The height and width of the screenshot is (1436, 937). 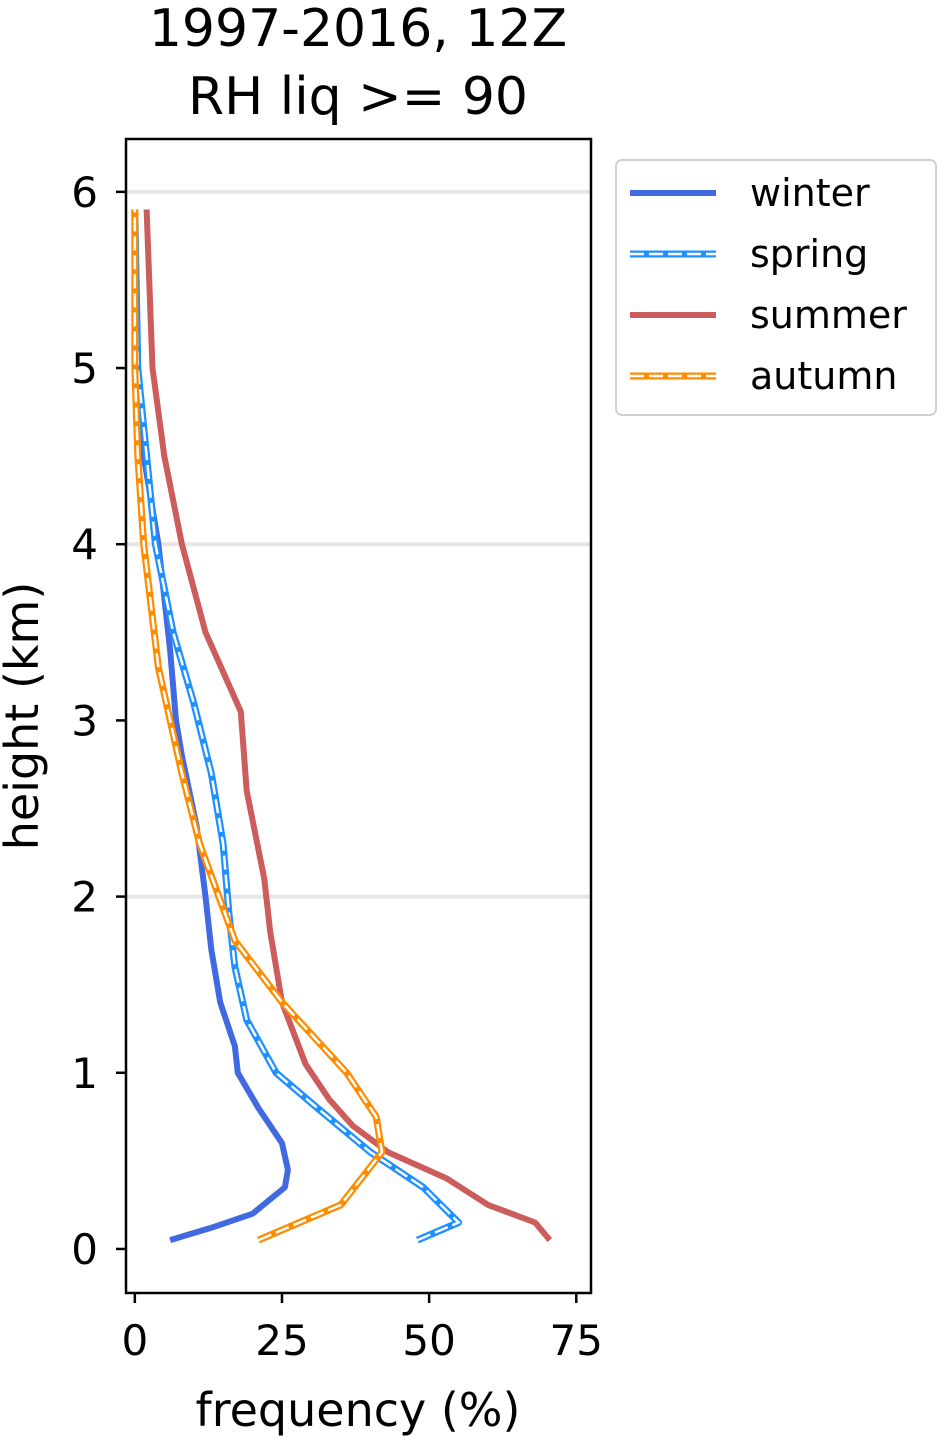 I want to click on y-tick-label-0: 0, so click(x=84, y=1249).